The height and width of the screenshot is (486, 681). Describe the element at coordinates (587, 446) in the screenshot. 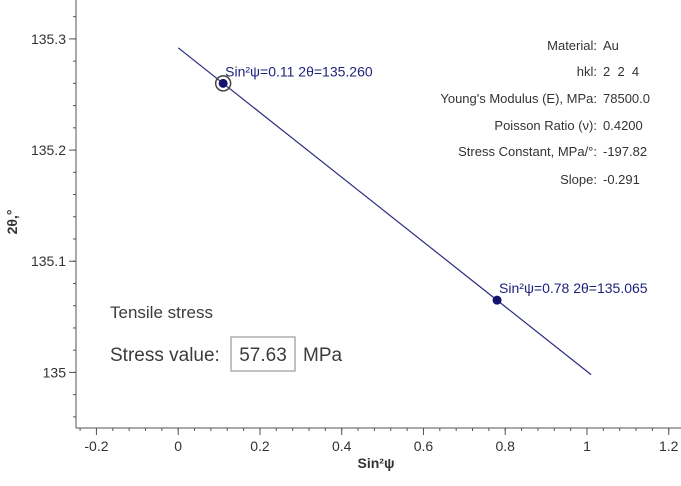

I see `x-tick-label: 1` at that location.